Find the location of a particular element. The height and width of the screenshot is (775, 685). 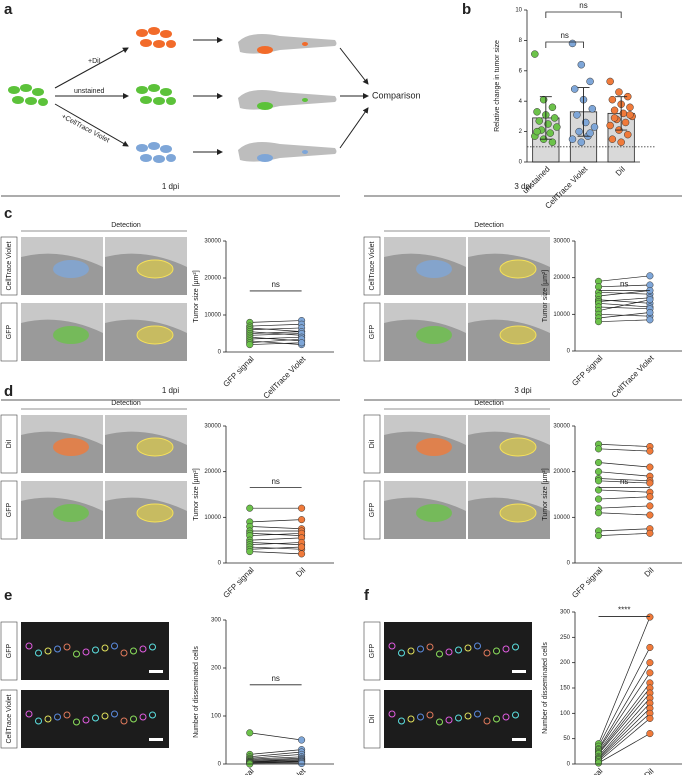

y-tick-label: 0 is located at coordinates (220, 765).